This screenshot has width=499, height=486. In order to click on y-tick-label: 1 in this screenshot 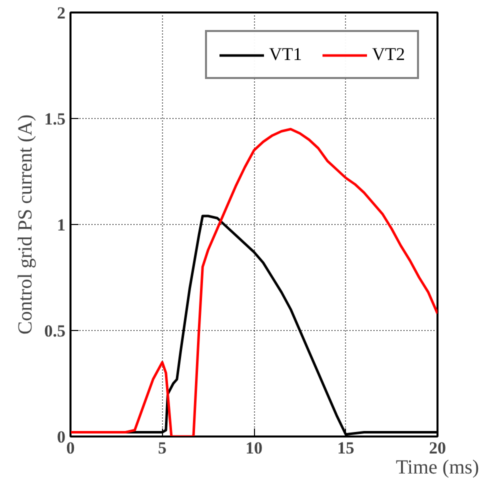, I will do `click(61, 225)`.